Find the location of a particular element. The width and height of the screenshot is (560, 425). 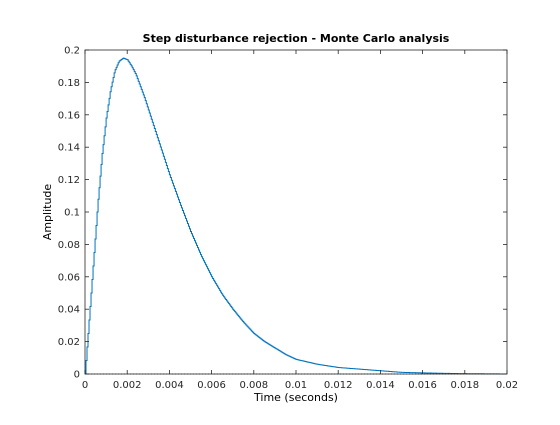

y-tick-label: 0.02 is located at coordinates (69, 342).